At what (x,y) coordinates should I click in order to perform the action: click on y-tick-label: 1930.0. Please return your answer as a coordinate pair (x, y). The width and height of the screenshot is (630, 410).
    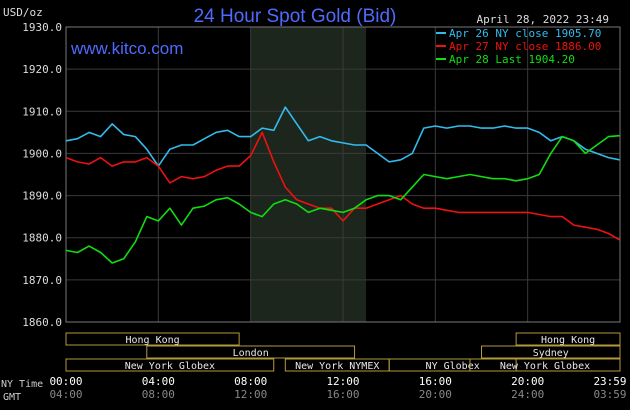
    Looking at the image, I should click on (42, 27).